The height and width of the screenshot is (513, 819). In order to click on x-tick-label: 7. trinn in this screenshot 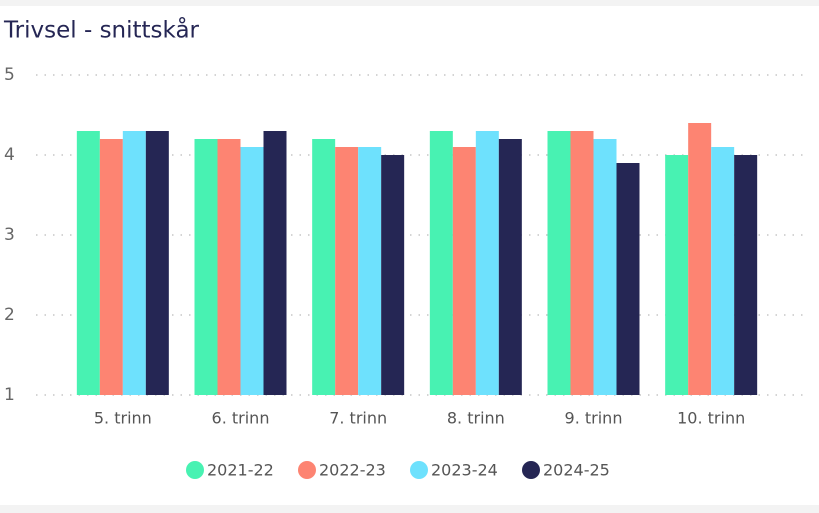, I will do `click(358, 418)`.